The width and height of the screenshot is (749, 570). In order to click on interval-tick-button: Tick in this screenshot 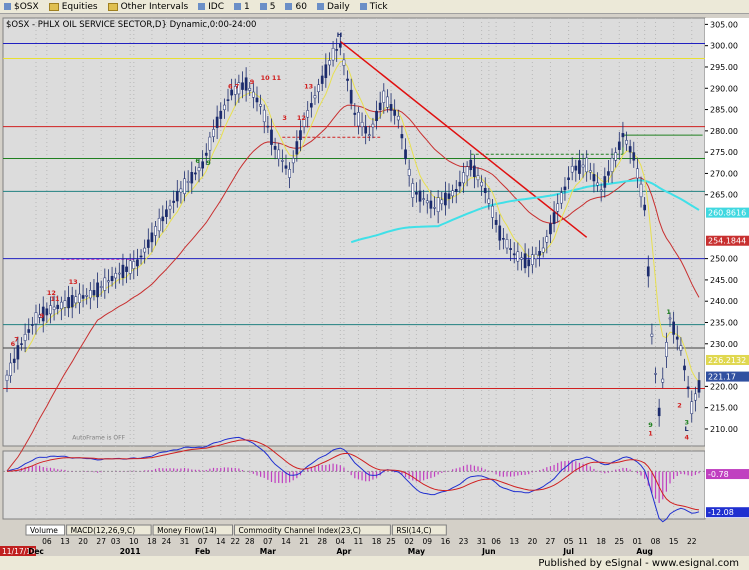, I will do `click(373, 7)`.